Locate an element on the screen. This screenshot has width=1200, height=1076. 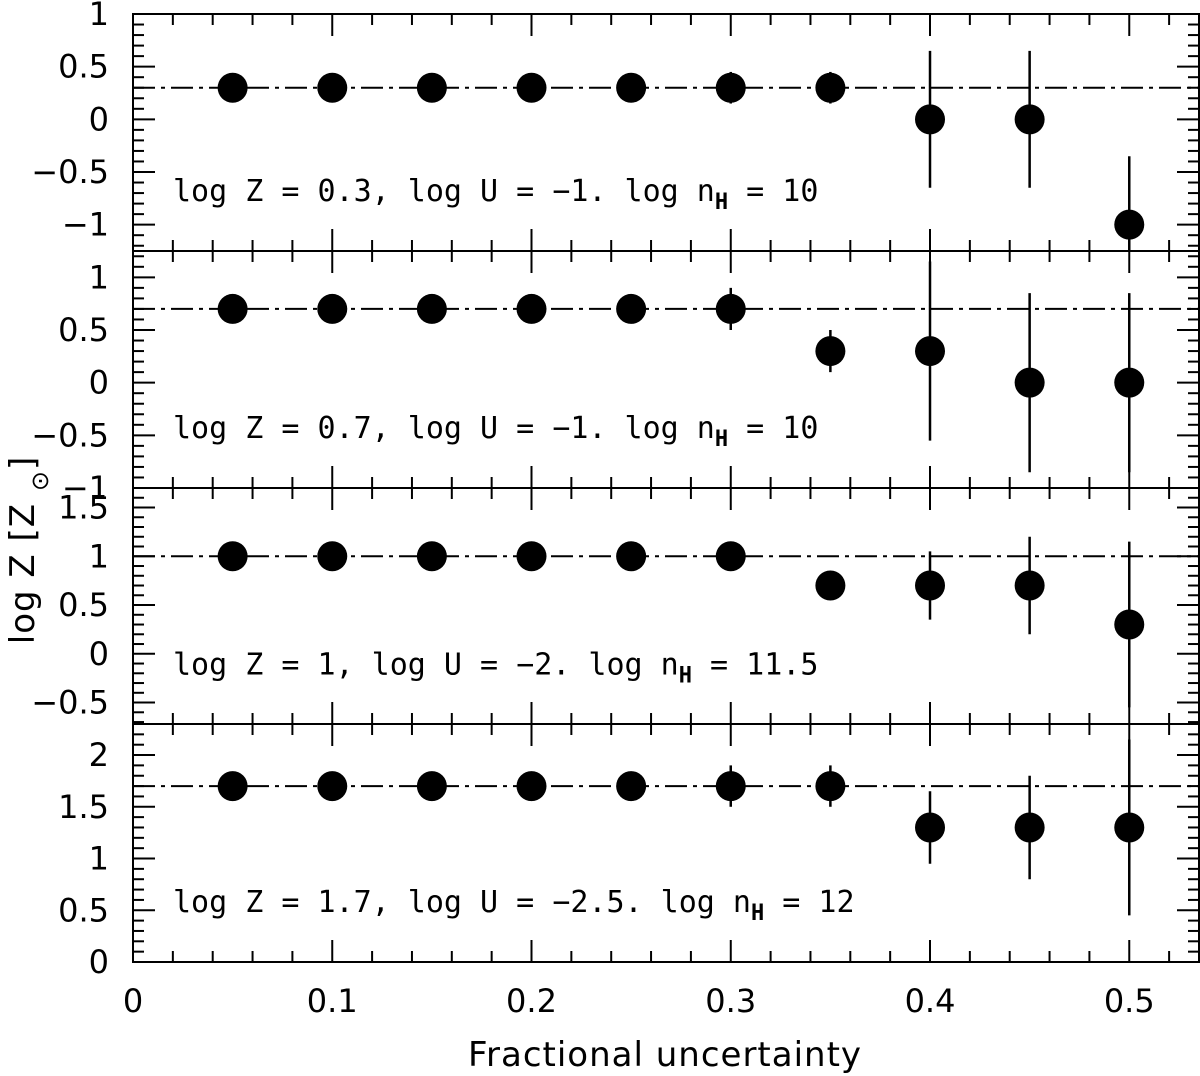
annotation-text: = 11.5 is located at coordinates (755, 664).